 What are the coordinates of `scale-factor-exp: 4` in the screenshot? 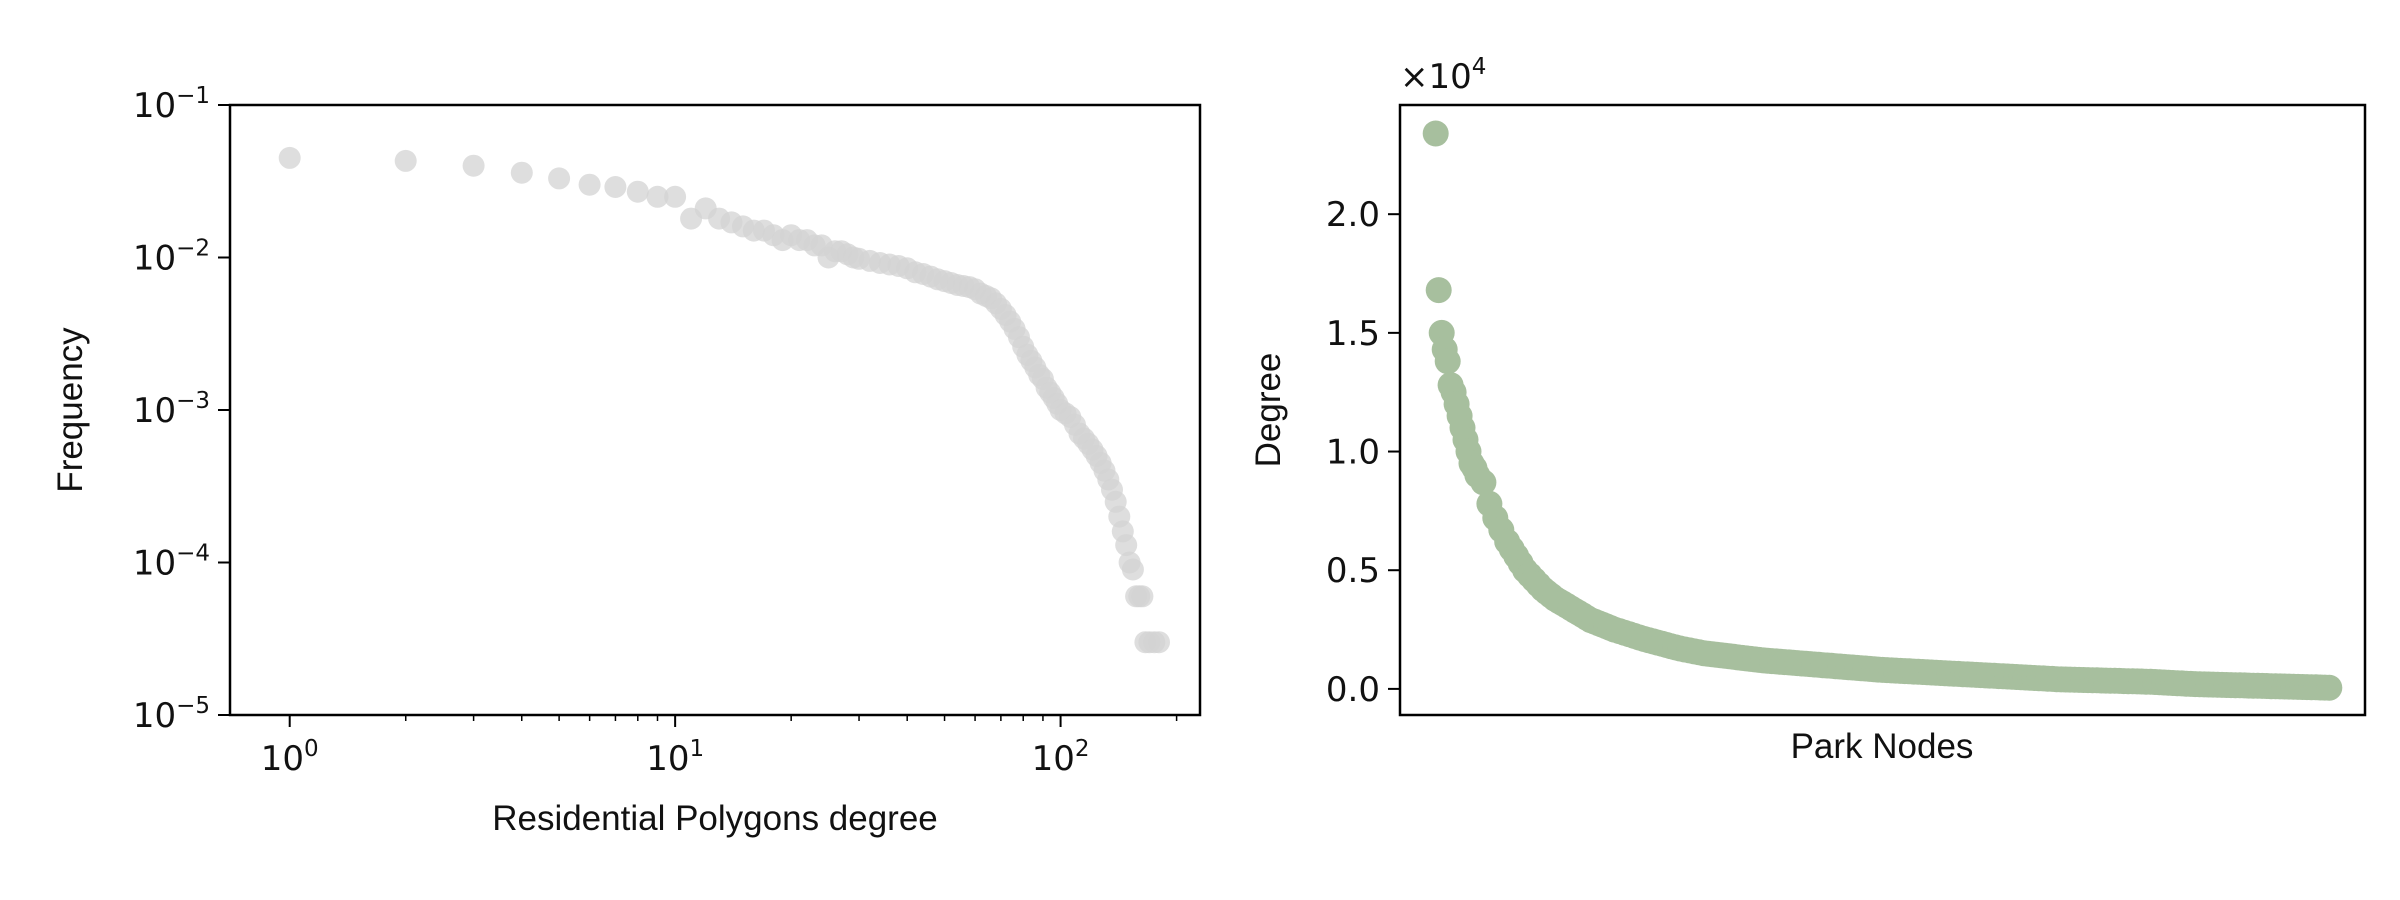 It's located at (1479, 67).